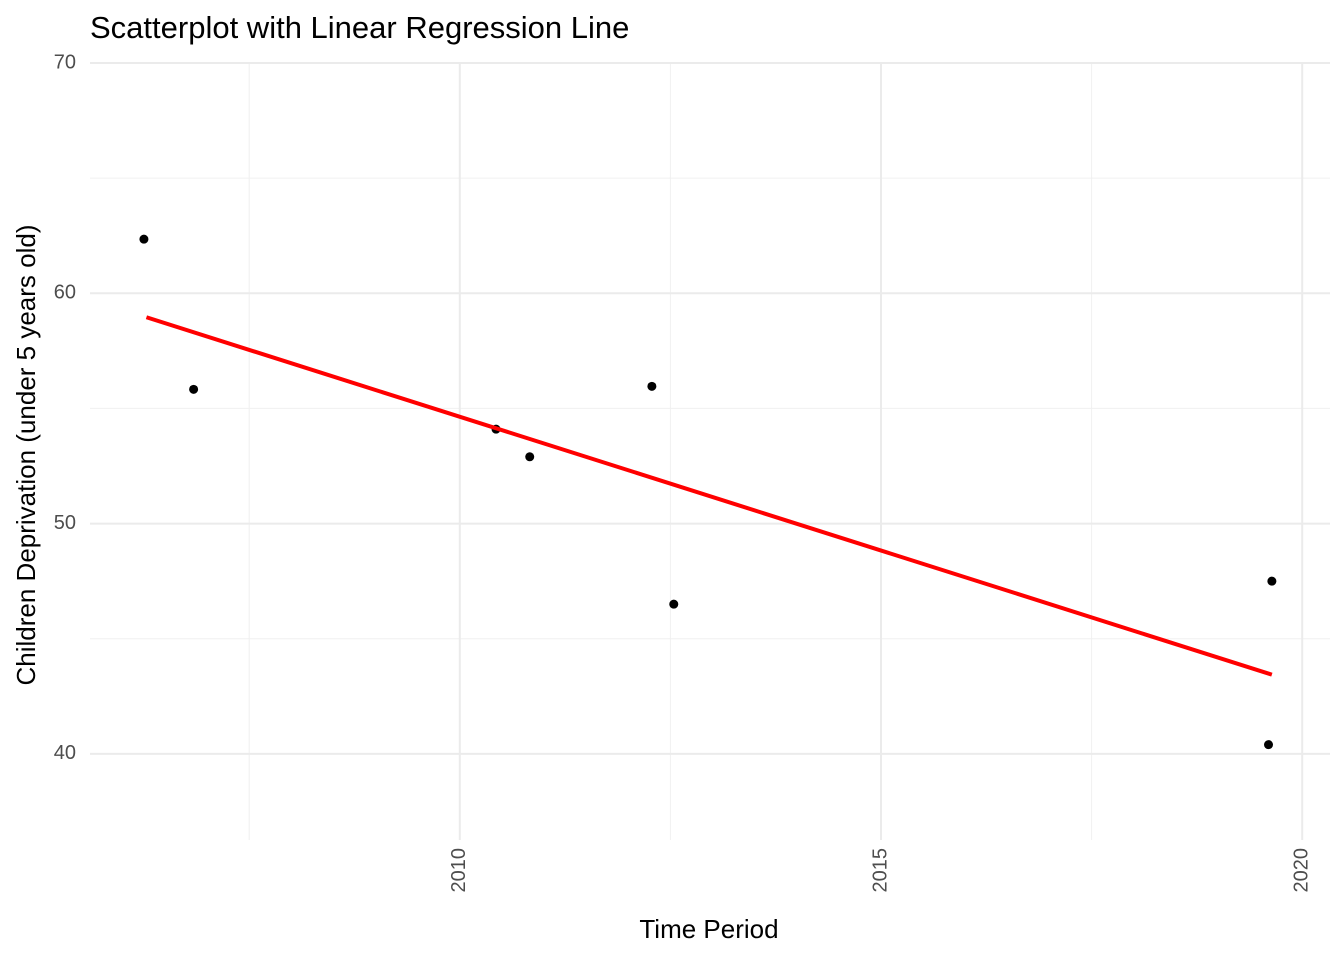 The image size is (1344, 960). What do you see at coordinates (65, 523) in the screenshot?
I see `y-tick-label: 50` at bounding box center [65, 523].